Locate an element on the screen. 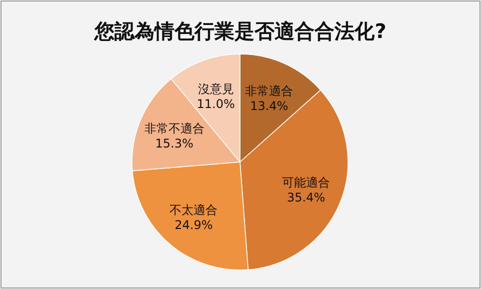  data-label: 11.0% is located at coordinates (215, 103).